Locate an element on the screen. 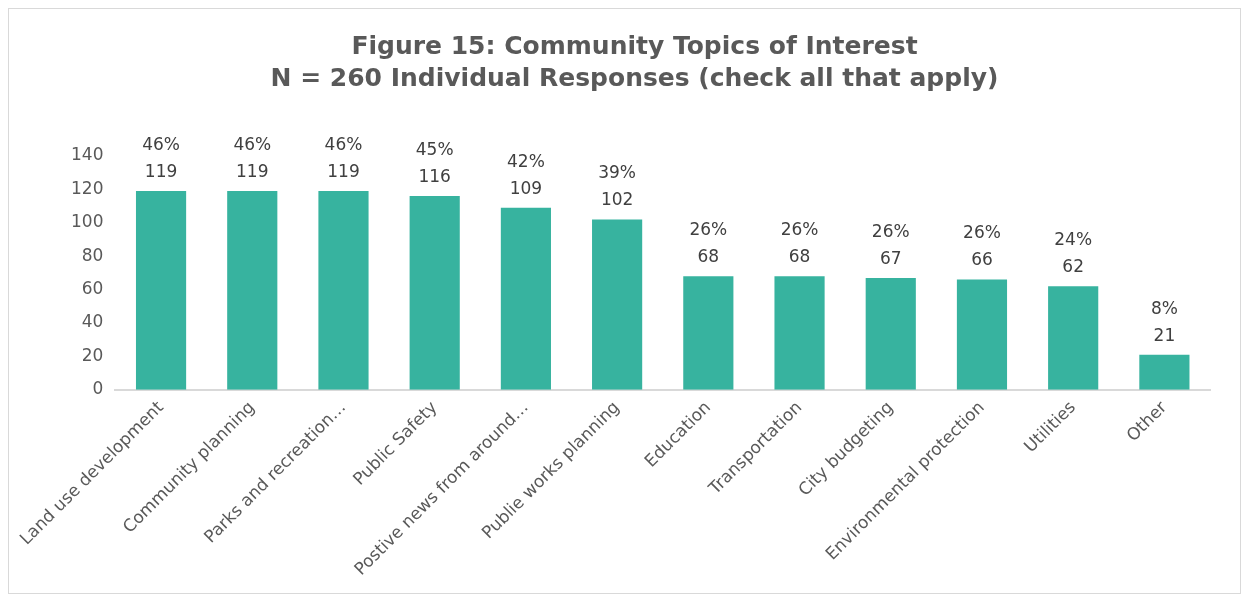 This screenshot has height=602, width=1249. y-tick-label: 140 is located at coordinates (87, 154).